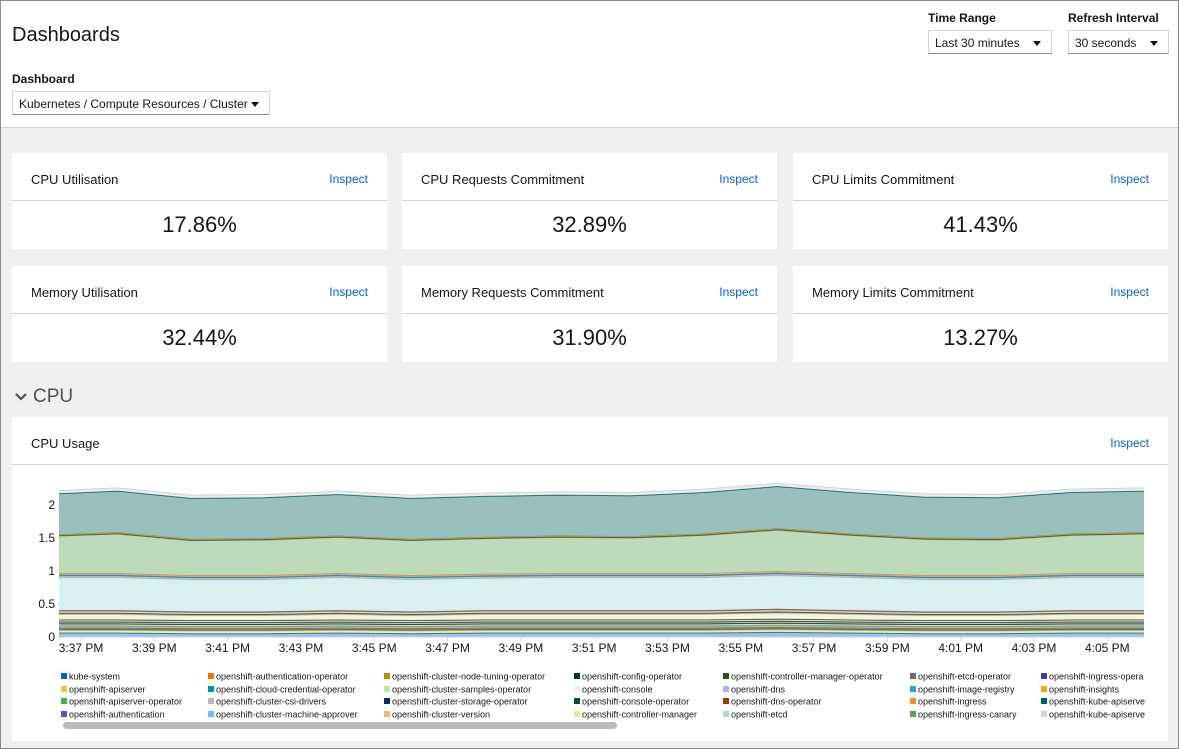  I want to click on legend-label: openshift-config-operator, so click(632, 677).